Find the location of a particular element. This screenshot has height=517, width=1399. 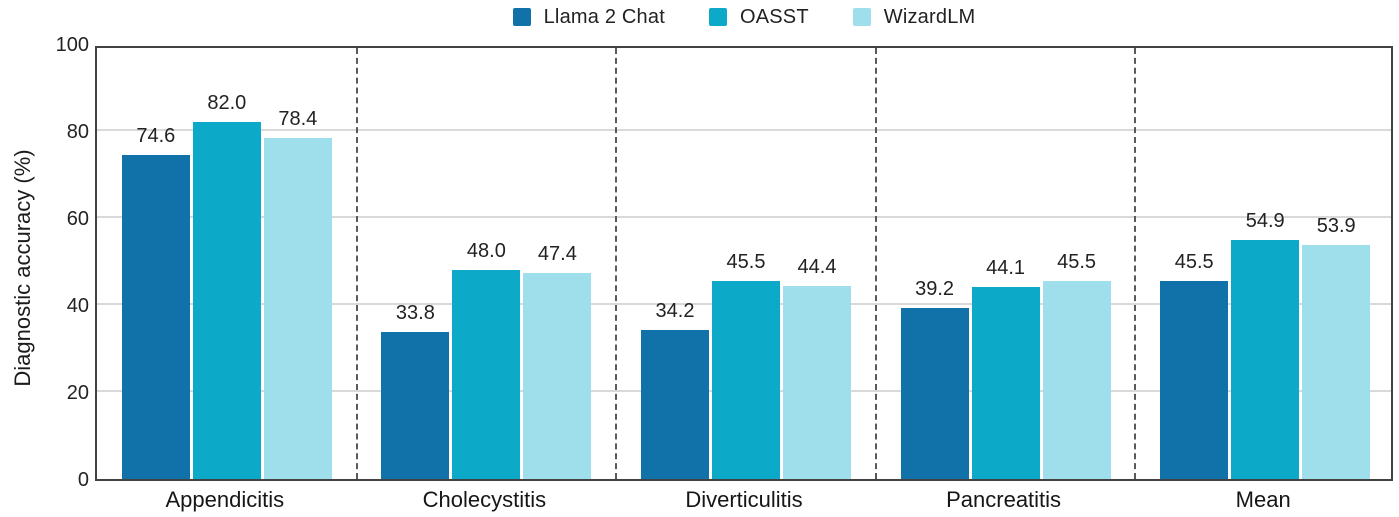

x-axis-category-label: Appendicitis is located at coordinates (225, 499).